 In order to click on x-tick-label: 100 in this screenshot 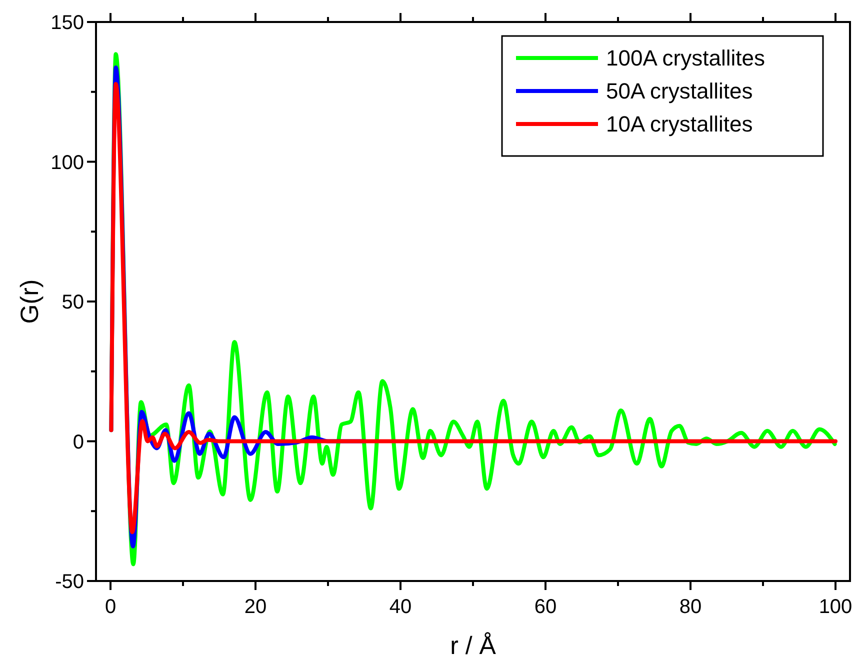, I will do `click(835, 607)`.